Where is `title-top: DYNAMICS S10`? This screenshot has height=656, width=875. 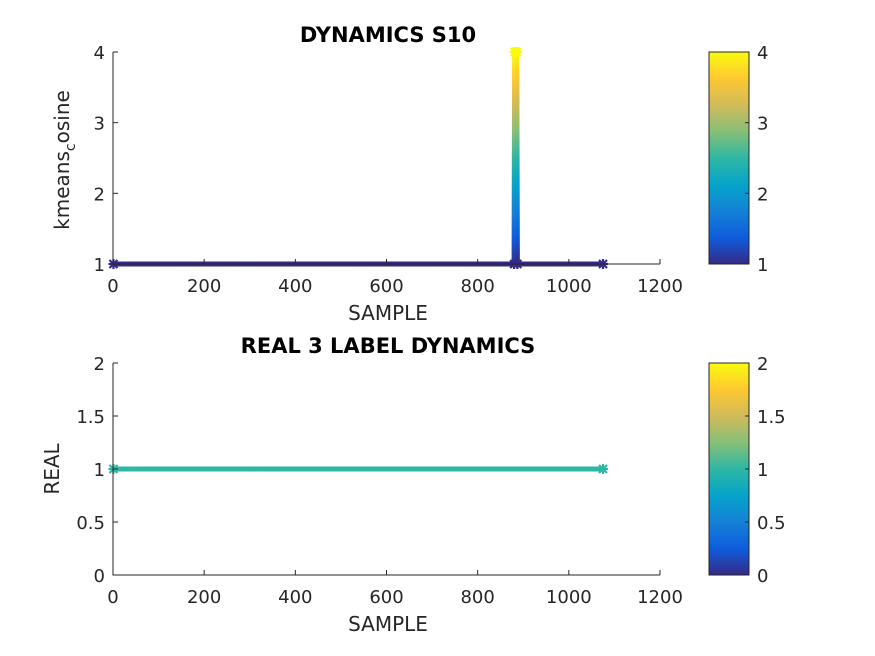 title-top: DYNAMICS S10 is located at coordinates (388, 35).